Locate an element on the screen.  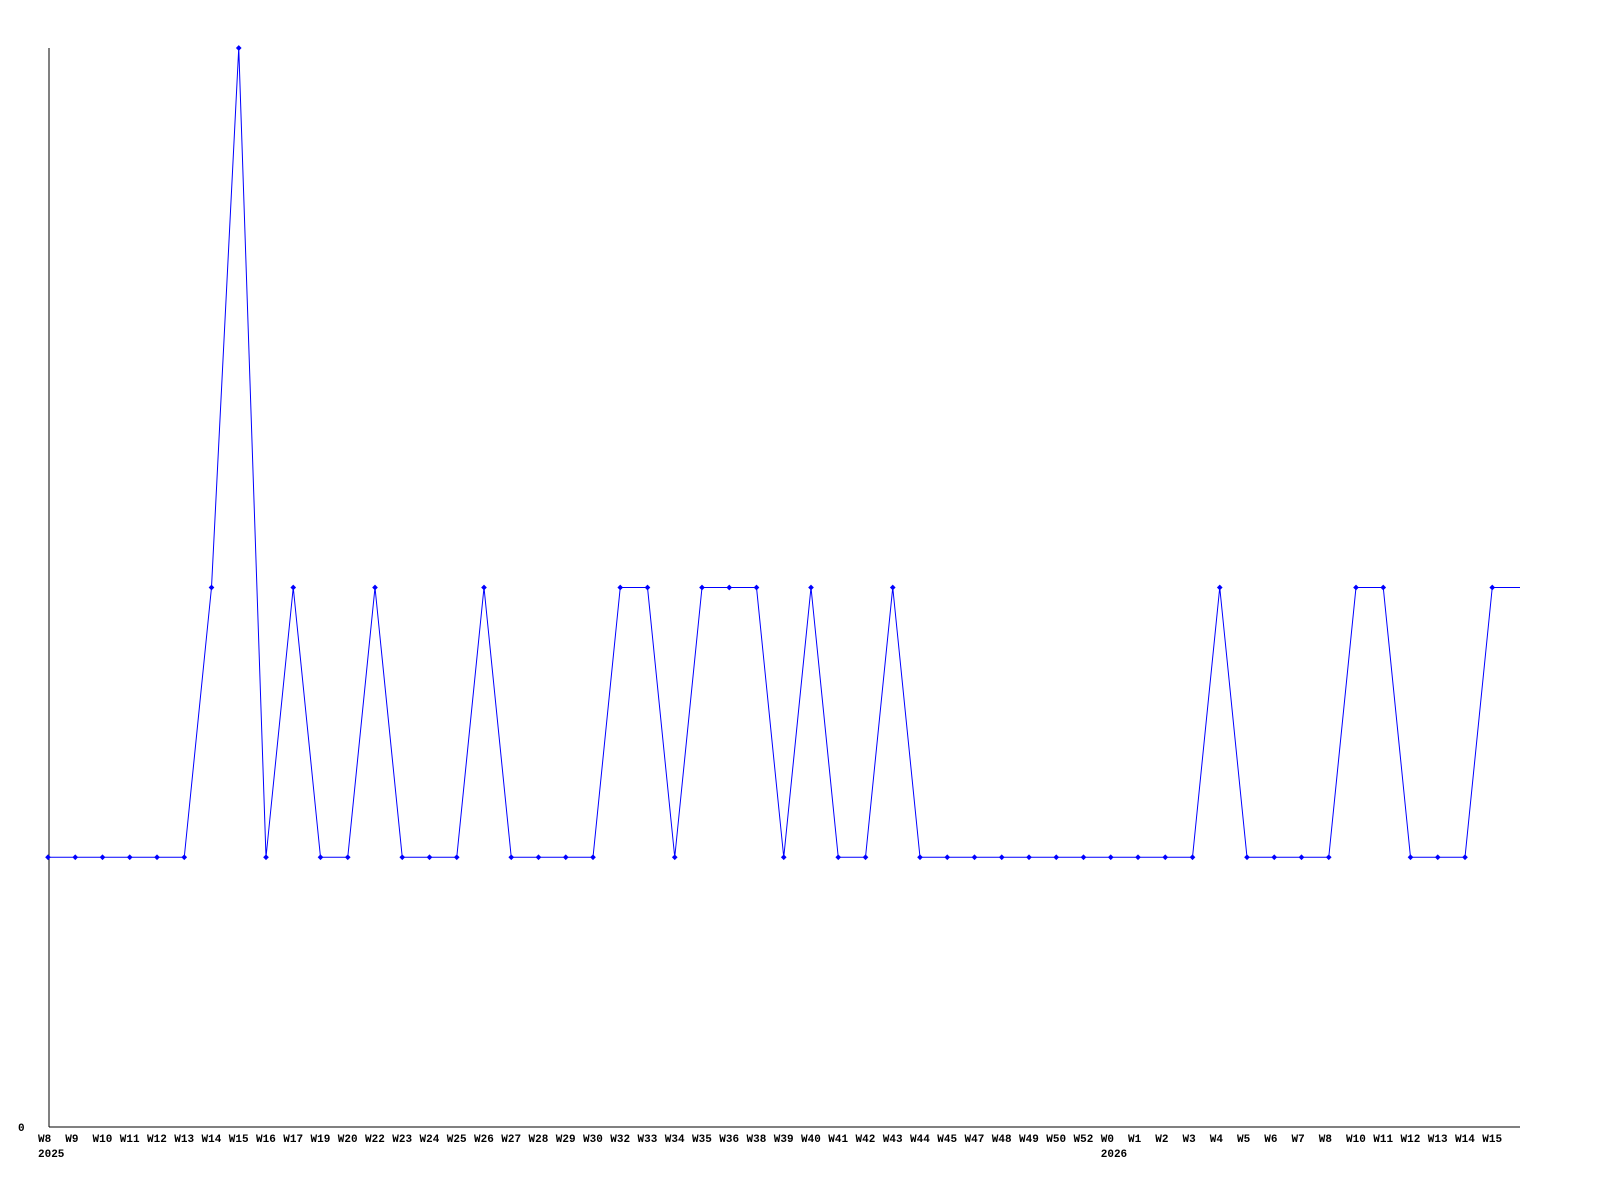
x-tick-label: W25 is located at coordinates (457, 1140).